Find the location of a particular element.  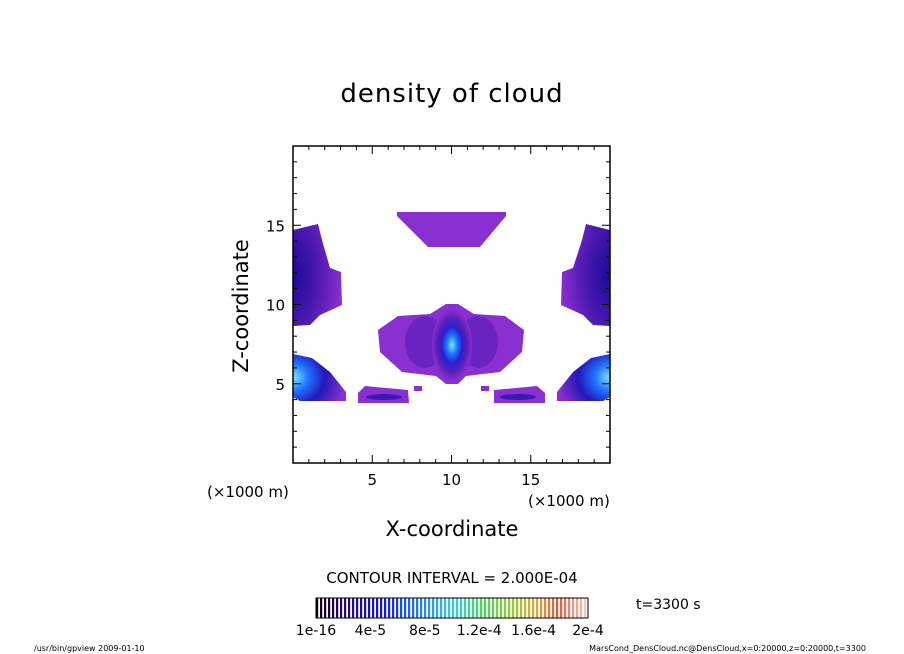

center-core is located at coordinates (452, 345).